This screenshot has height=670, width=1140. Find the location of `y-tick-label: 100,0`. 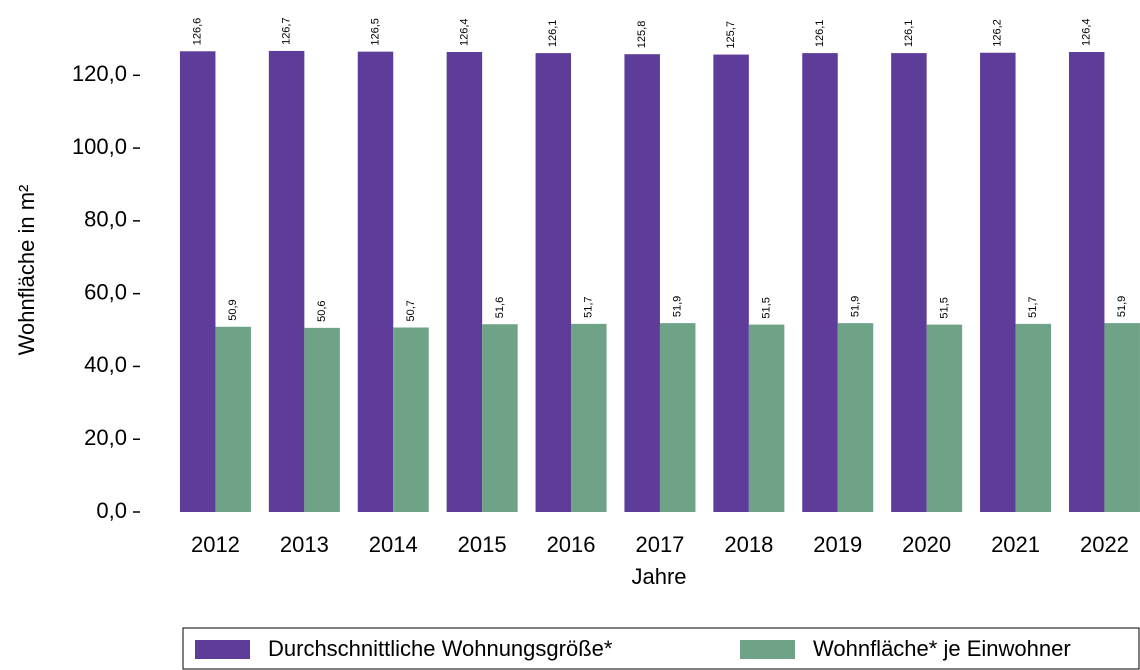

y-tick-label: 100,0 is located at coordinates (99, 146).